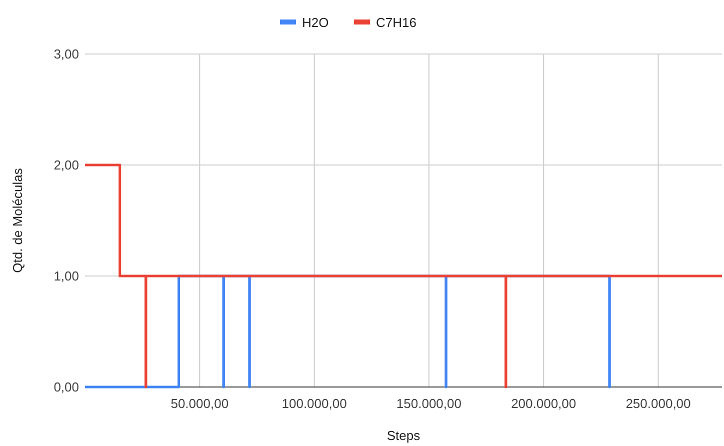  Describe the element at coordinates (17, 220) in the screenshot. I see `y-axis-title: Qtd. de Moléculas` at that location.